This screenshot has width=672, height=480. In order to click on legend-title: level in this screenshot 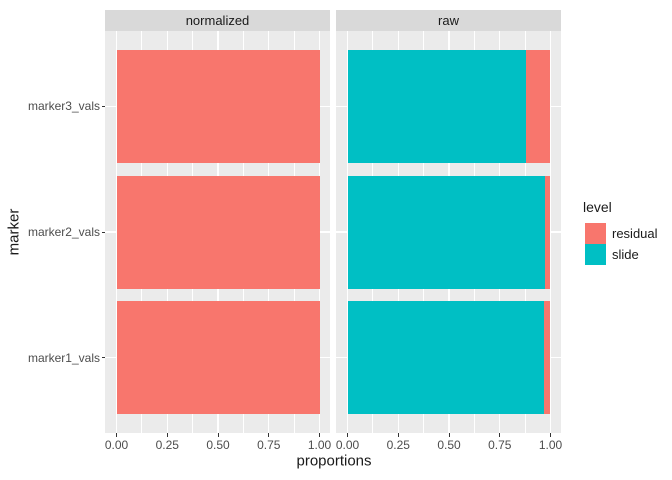, I will do `click(597, 207)`.